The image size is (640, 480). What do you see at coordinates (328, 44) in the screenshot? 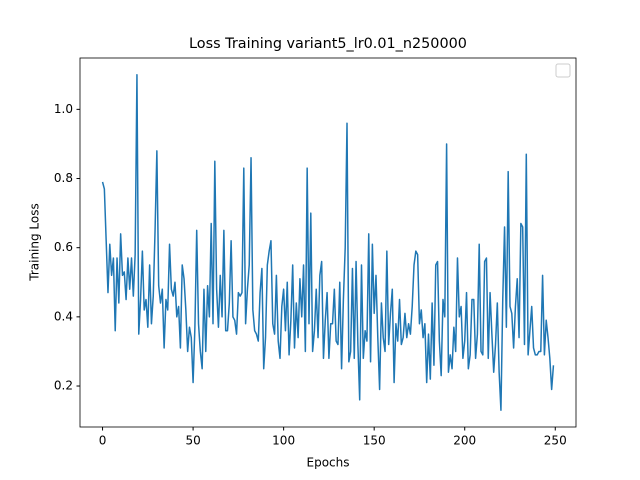
I see `chart-title: Loss Training variant5_lr0.01_n250000` at bounding box center [328, 44].